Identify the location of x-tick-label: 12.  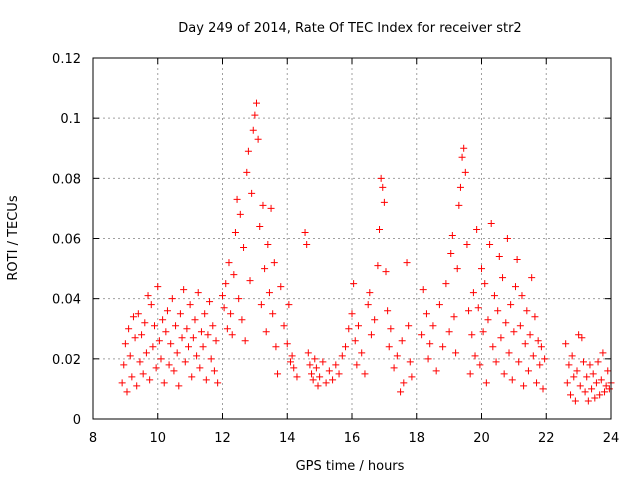
(222, 438).